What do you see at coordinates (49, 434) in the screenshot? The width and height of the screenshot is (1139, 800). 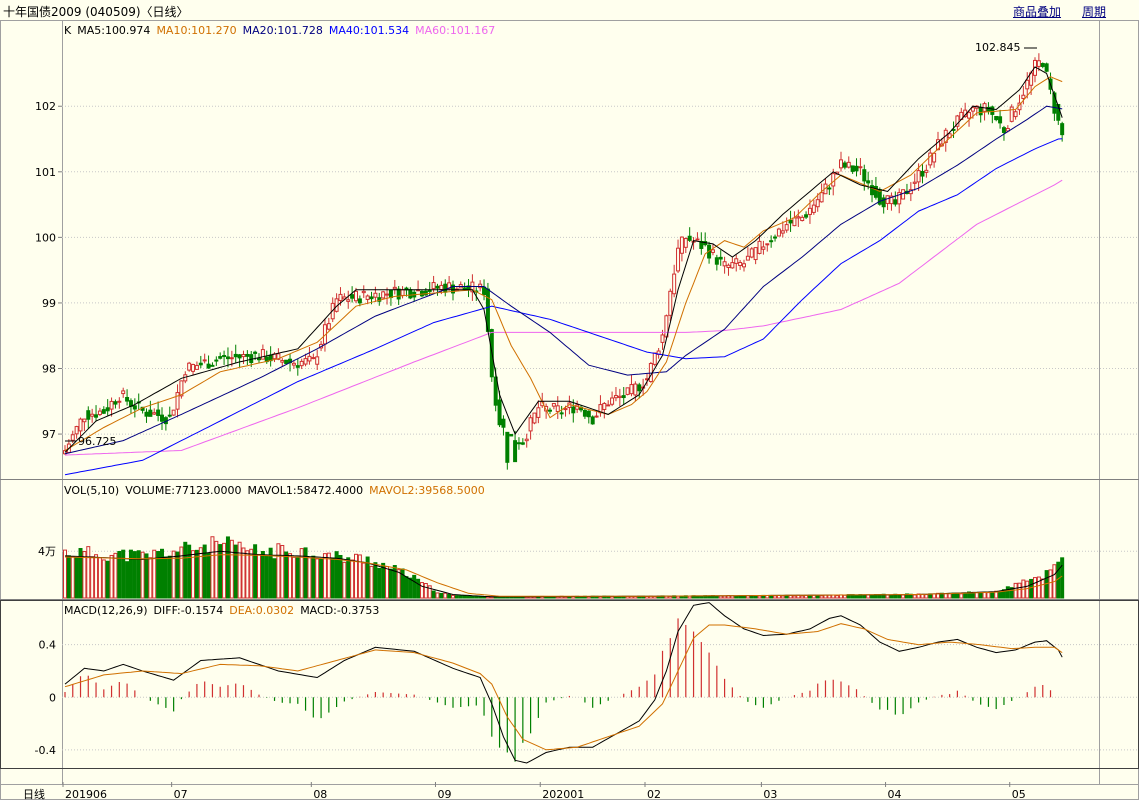 I see `price-tick-label: 97` at bounding box center [49, 434].